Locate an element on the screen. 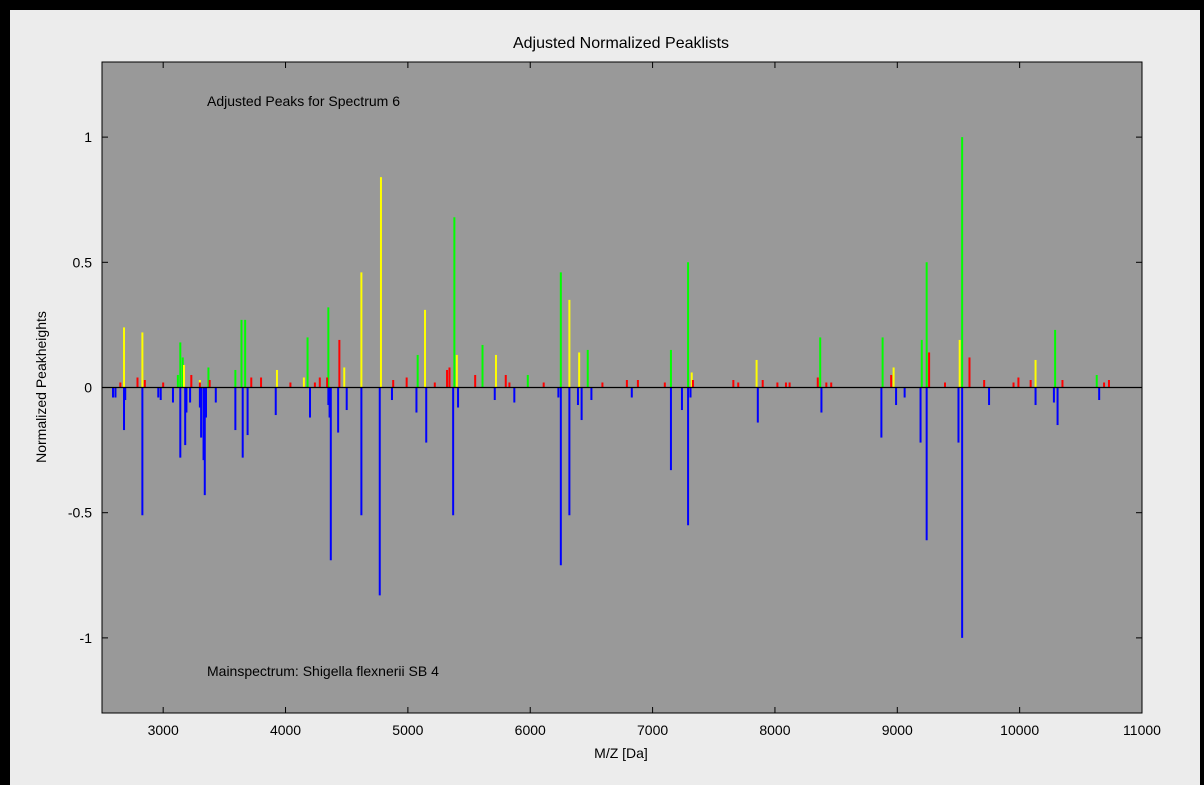 The image size is (1204, 785). x-tick-label: 4000 is located at coordinates (285, 730).